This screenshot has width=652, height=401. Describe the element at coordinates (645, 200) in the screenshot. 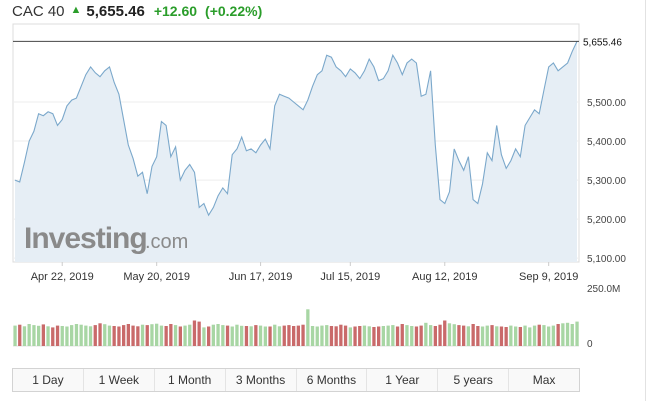

I see `frame-border` at that location.